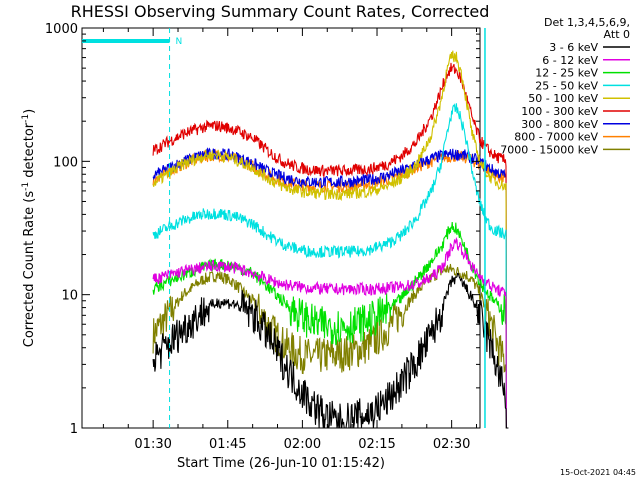 Image resolution: width=640 pixels, height=484 pixels. What do you see at coordinates (281, 463) in the screenshot?
I see `x-axis-label: Start Time (26-Jun-10 01:15:42)` at bounding box center [281, 463].